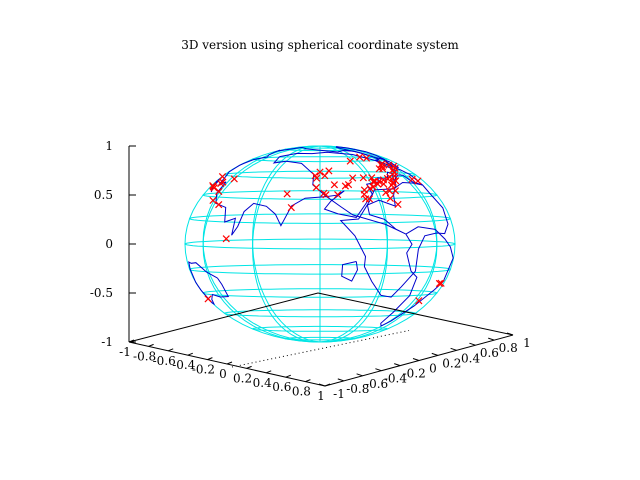 This screenshot has width=640, height=480. I want to click on x-axis-tick-label: -0.8, so click(144, 356).